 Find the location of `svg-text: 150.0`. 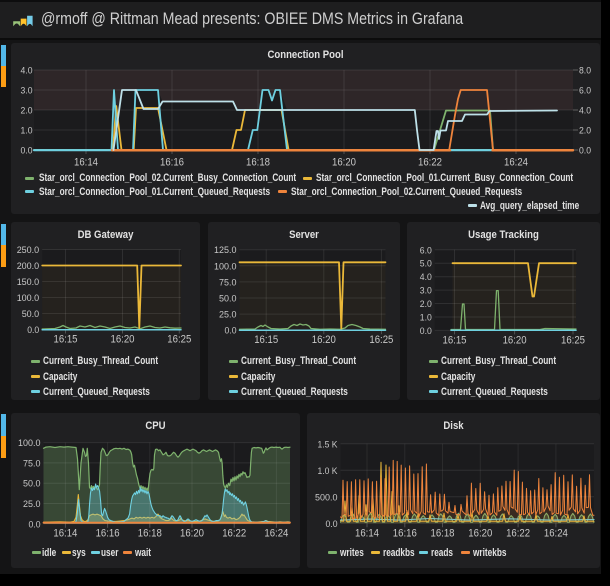

svg-text: 150.0 is located at coordinates (28, 282).